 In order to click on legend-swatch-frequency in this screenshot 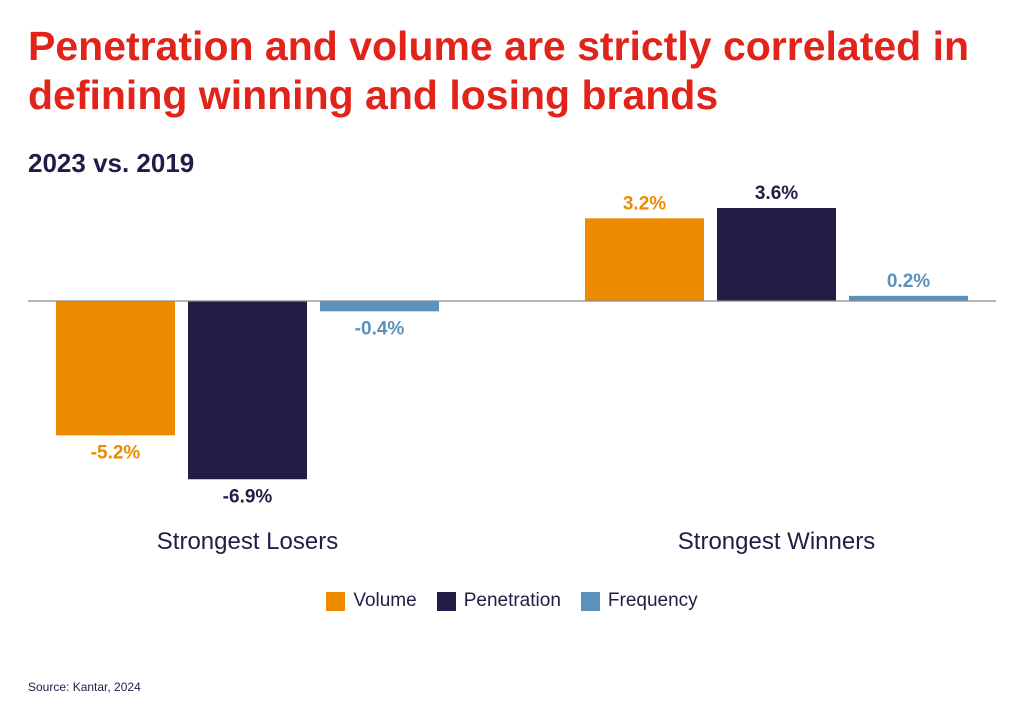, I will do `click(590, 601)`.